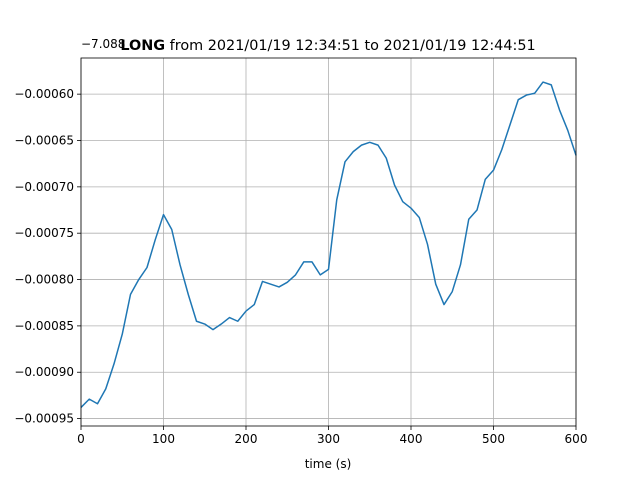 The height and width of the screenshot is (480, 640). What do you see at coordinates (576, 439) in the screenshot?
I see `x-tick-label: 600` at bounding box center [576, 439].